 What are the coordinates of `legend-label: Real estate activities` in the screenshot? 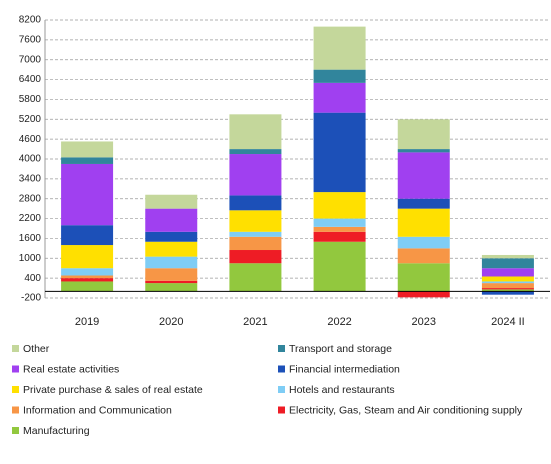 It's located at (71, 369).